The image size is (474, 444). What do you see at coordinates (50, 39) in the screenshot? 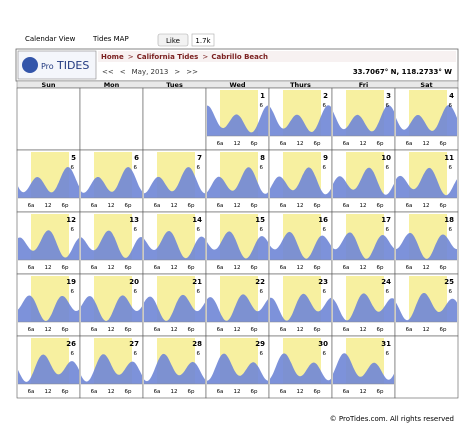
I see `calendar-view-link: Calendar View` at bounding box center [50, 39].